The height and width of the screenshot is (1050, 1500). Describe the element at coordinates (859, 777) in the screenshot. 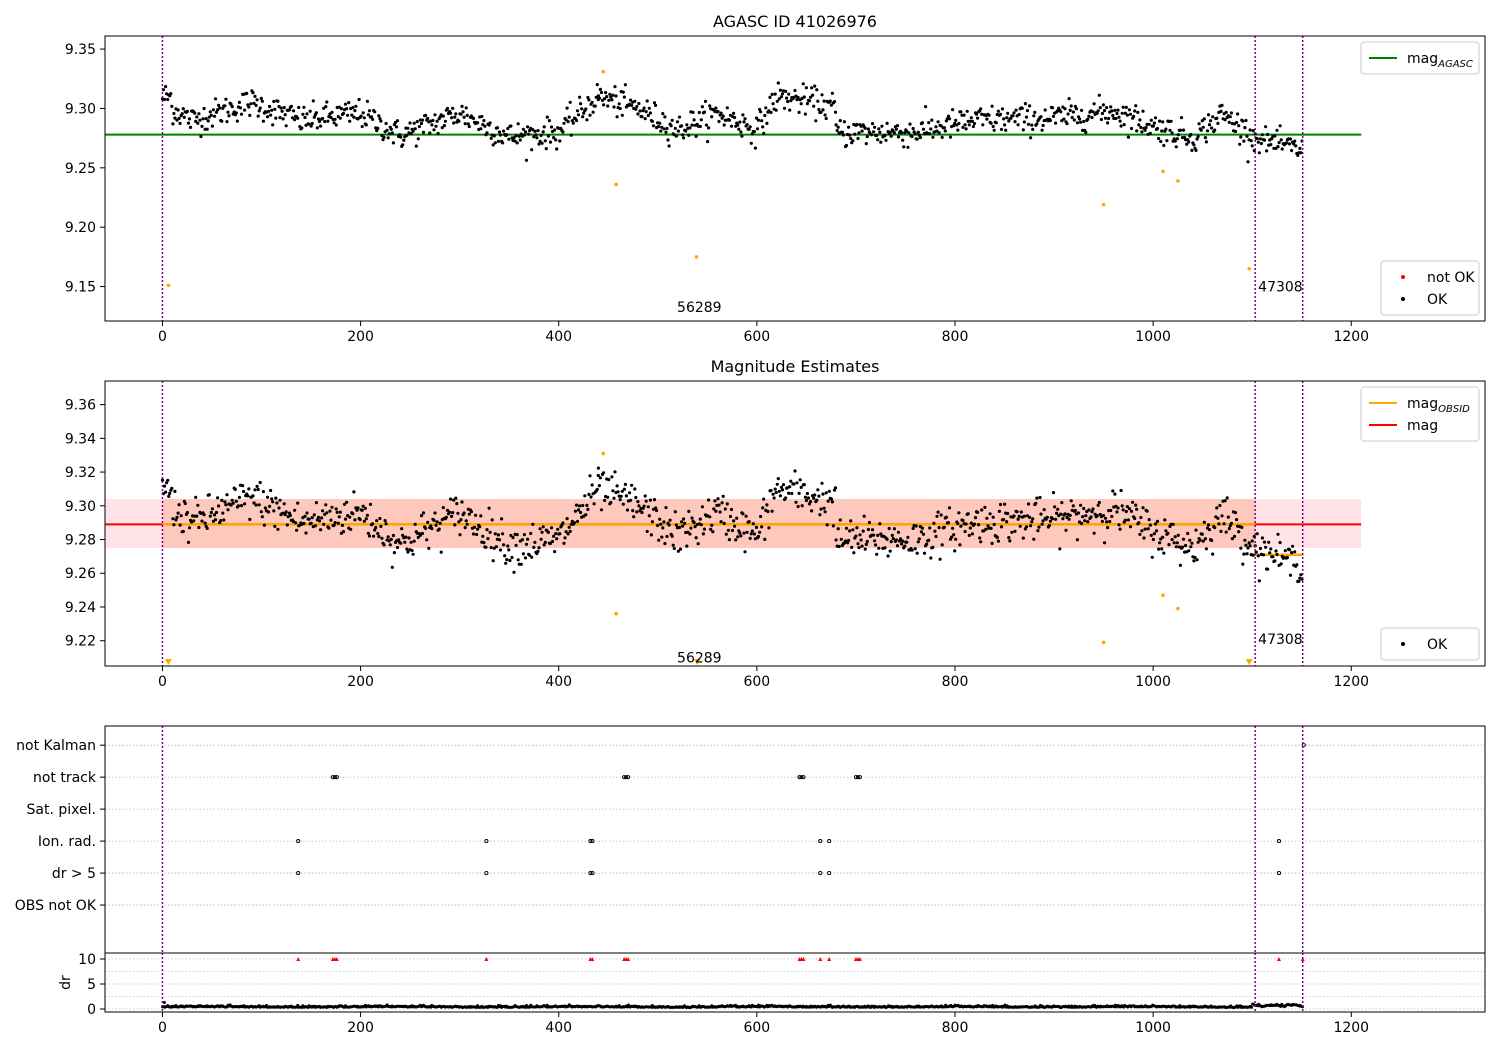

I see `flag-marker` at that location.